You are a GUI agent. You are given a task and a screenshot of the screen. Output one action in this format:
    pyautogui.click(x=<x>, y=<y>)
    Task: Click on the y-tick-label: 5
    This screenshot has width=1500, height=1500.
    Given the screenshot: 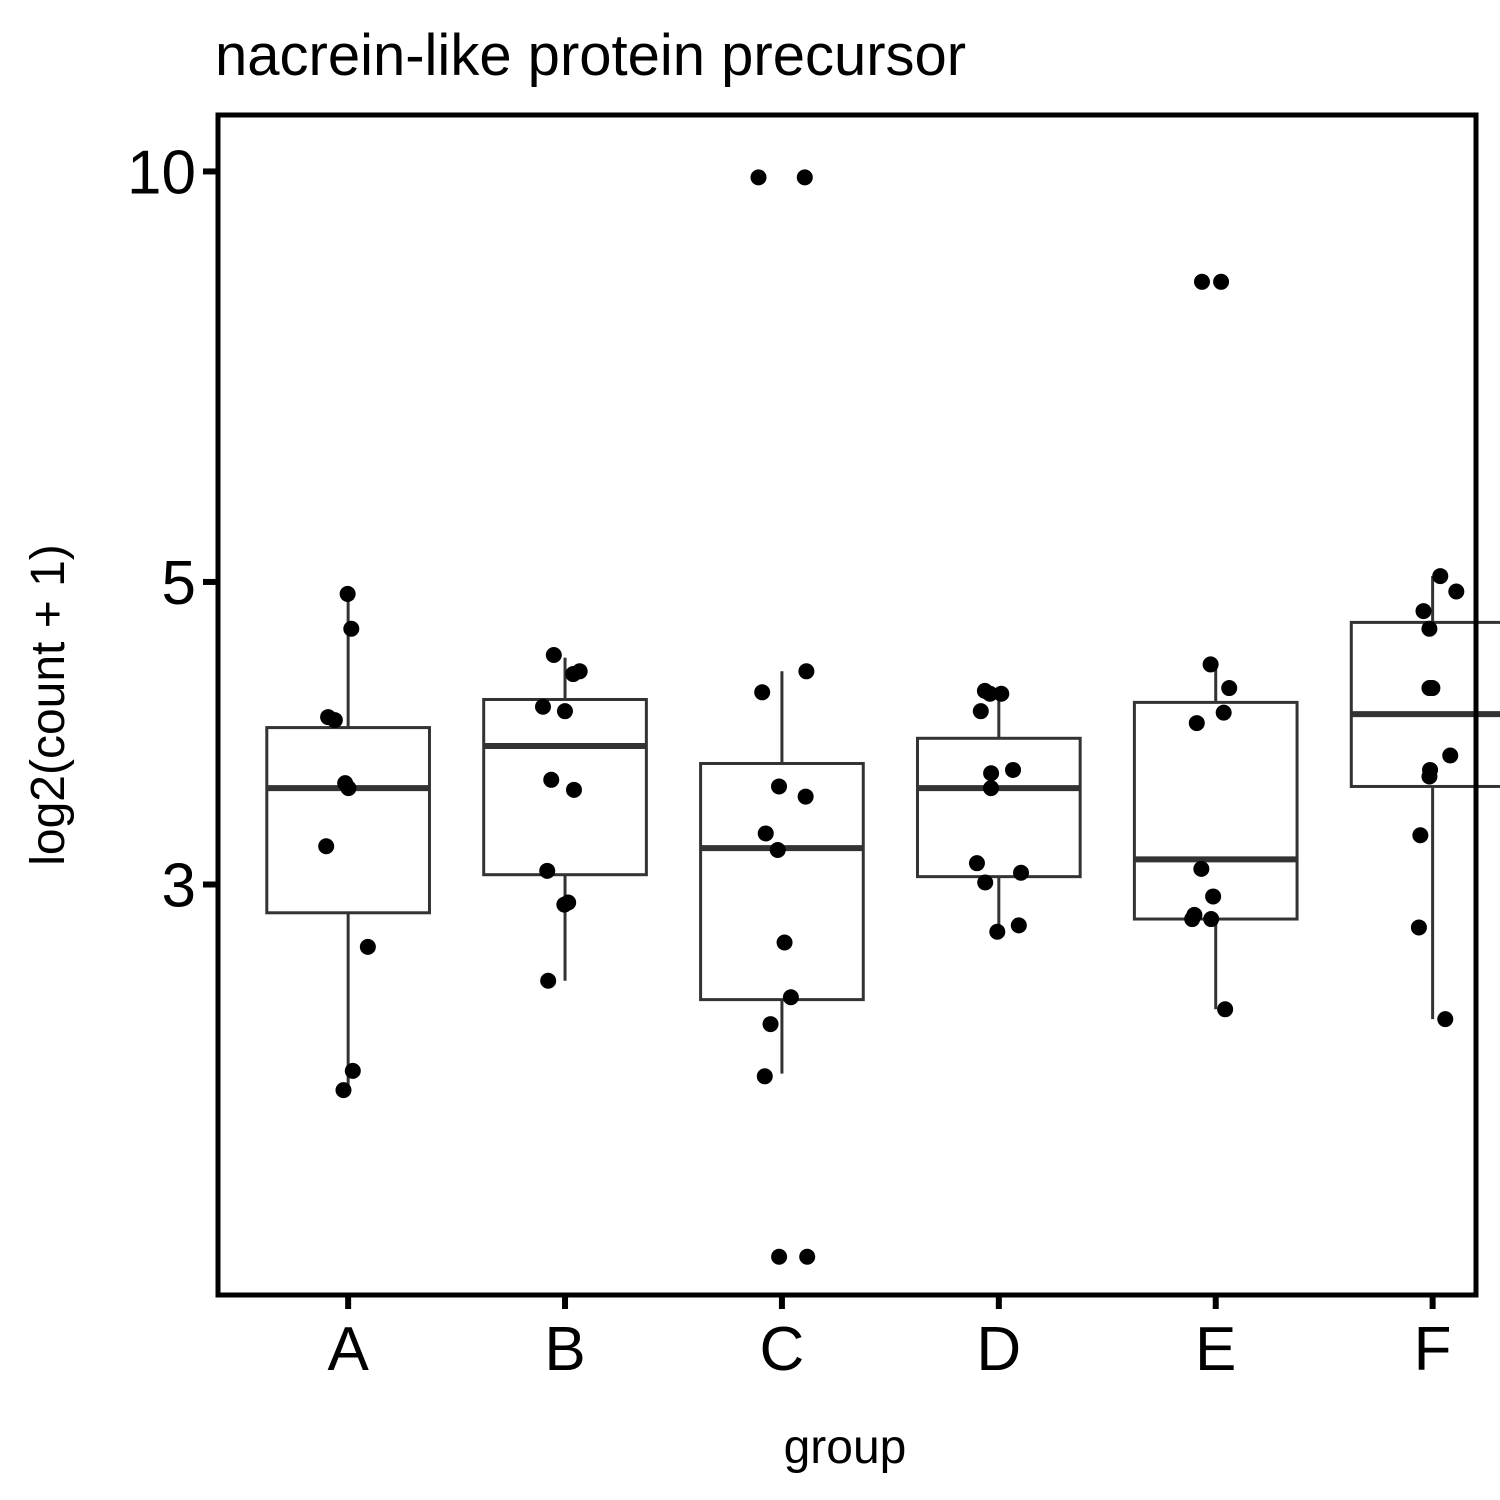 What is the action you would take?
    pyautogui.click(x=179, y=583)
    